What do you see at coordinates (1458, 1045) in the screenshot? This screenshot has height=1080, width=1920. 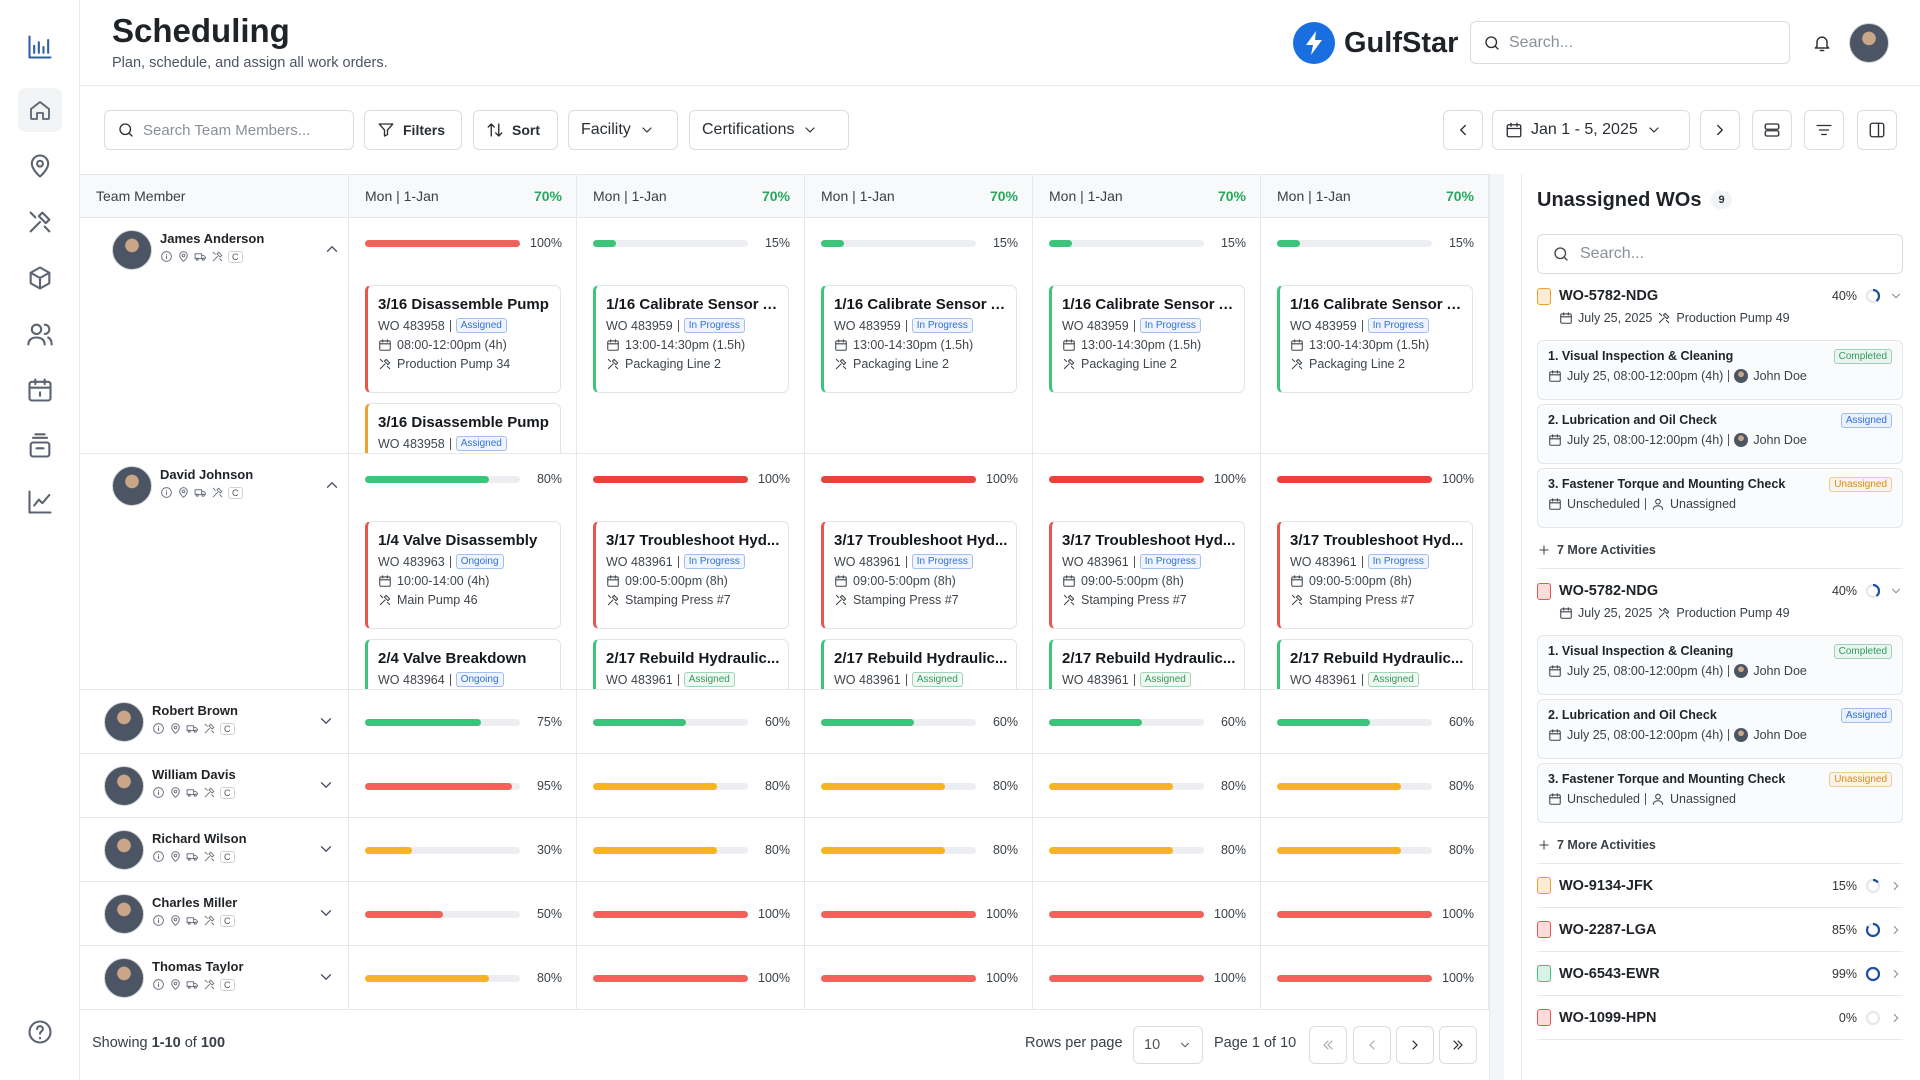 I see `last-page` at bounding box center [1458, 1045].